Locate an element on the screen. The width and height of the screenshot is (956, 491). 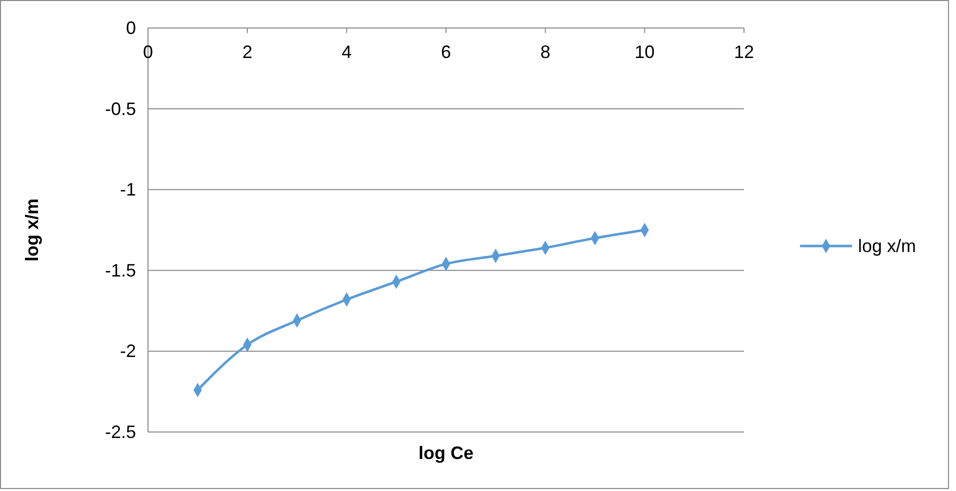
y-tick-label: 0 is located at coordinates (131, 28).